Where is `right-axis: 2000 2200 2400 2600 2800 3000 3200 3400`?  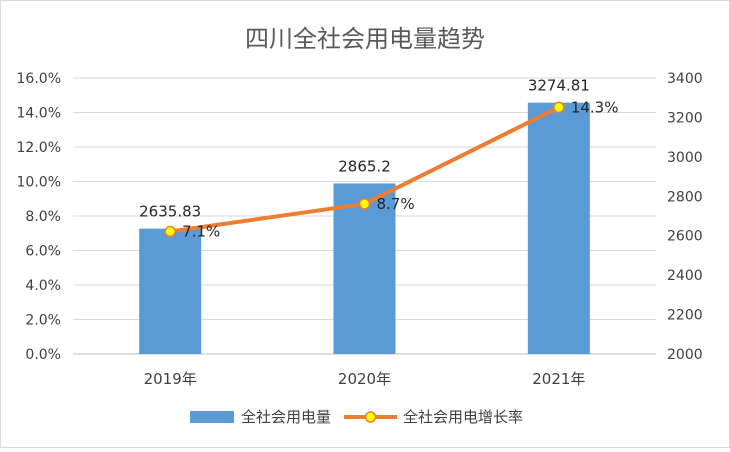
right-axis: 2000 2200 2400 2600 2800 3000 3200 3400 is located at coordinates (685, 217).